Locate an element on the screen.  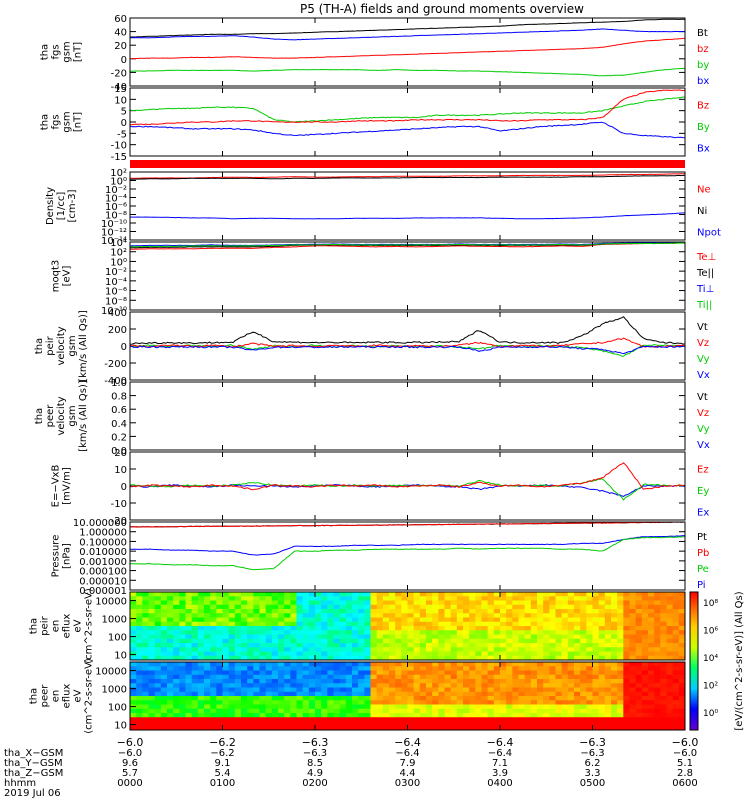
legend-pressure-0: Pt is located at coordinates (702, 537).